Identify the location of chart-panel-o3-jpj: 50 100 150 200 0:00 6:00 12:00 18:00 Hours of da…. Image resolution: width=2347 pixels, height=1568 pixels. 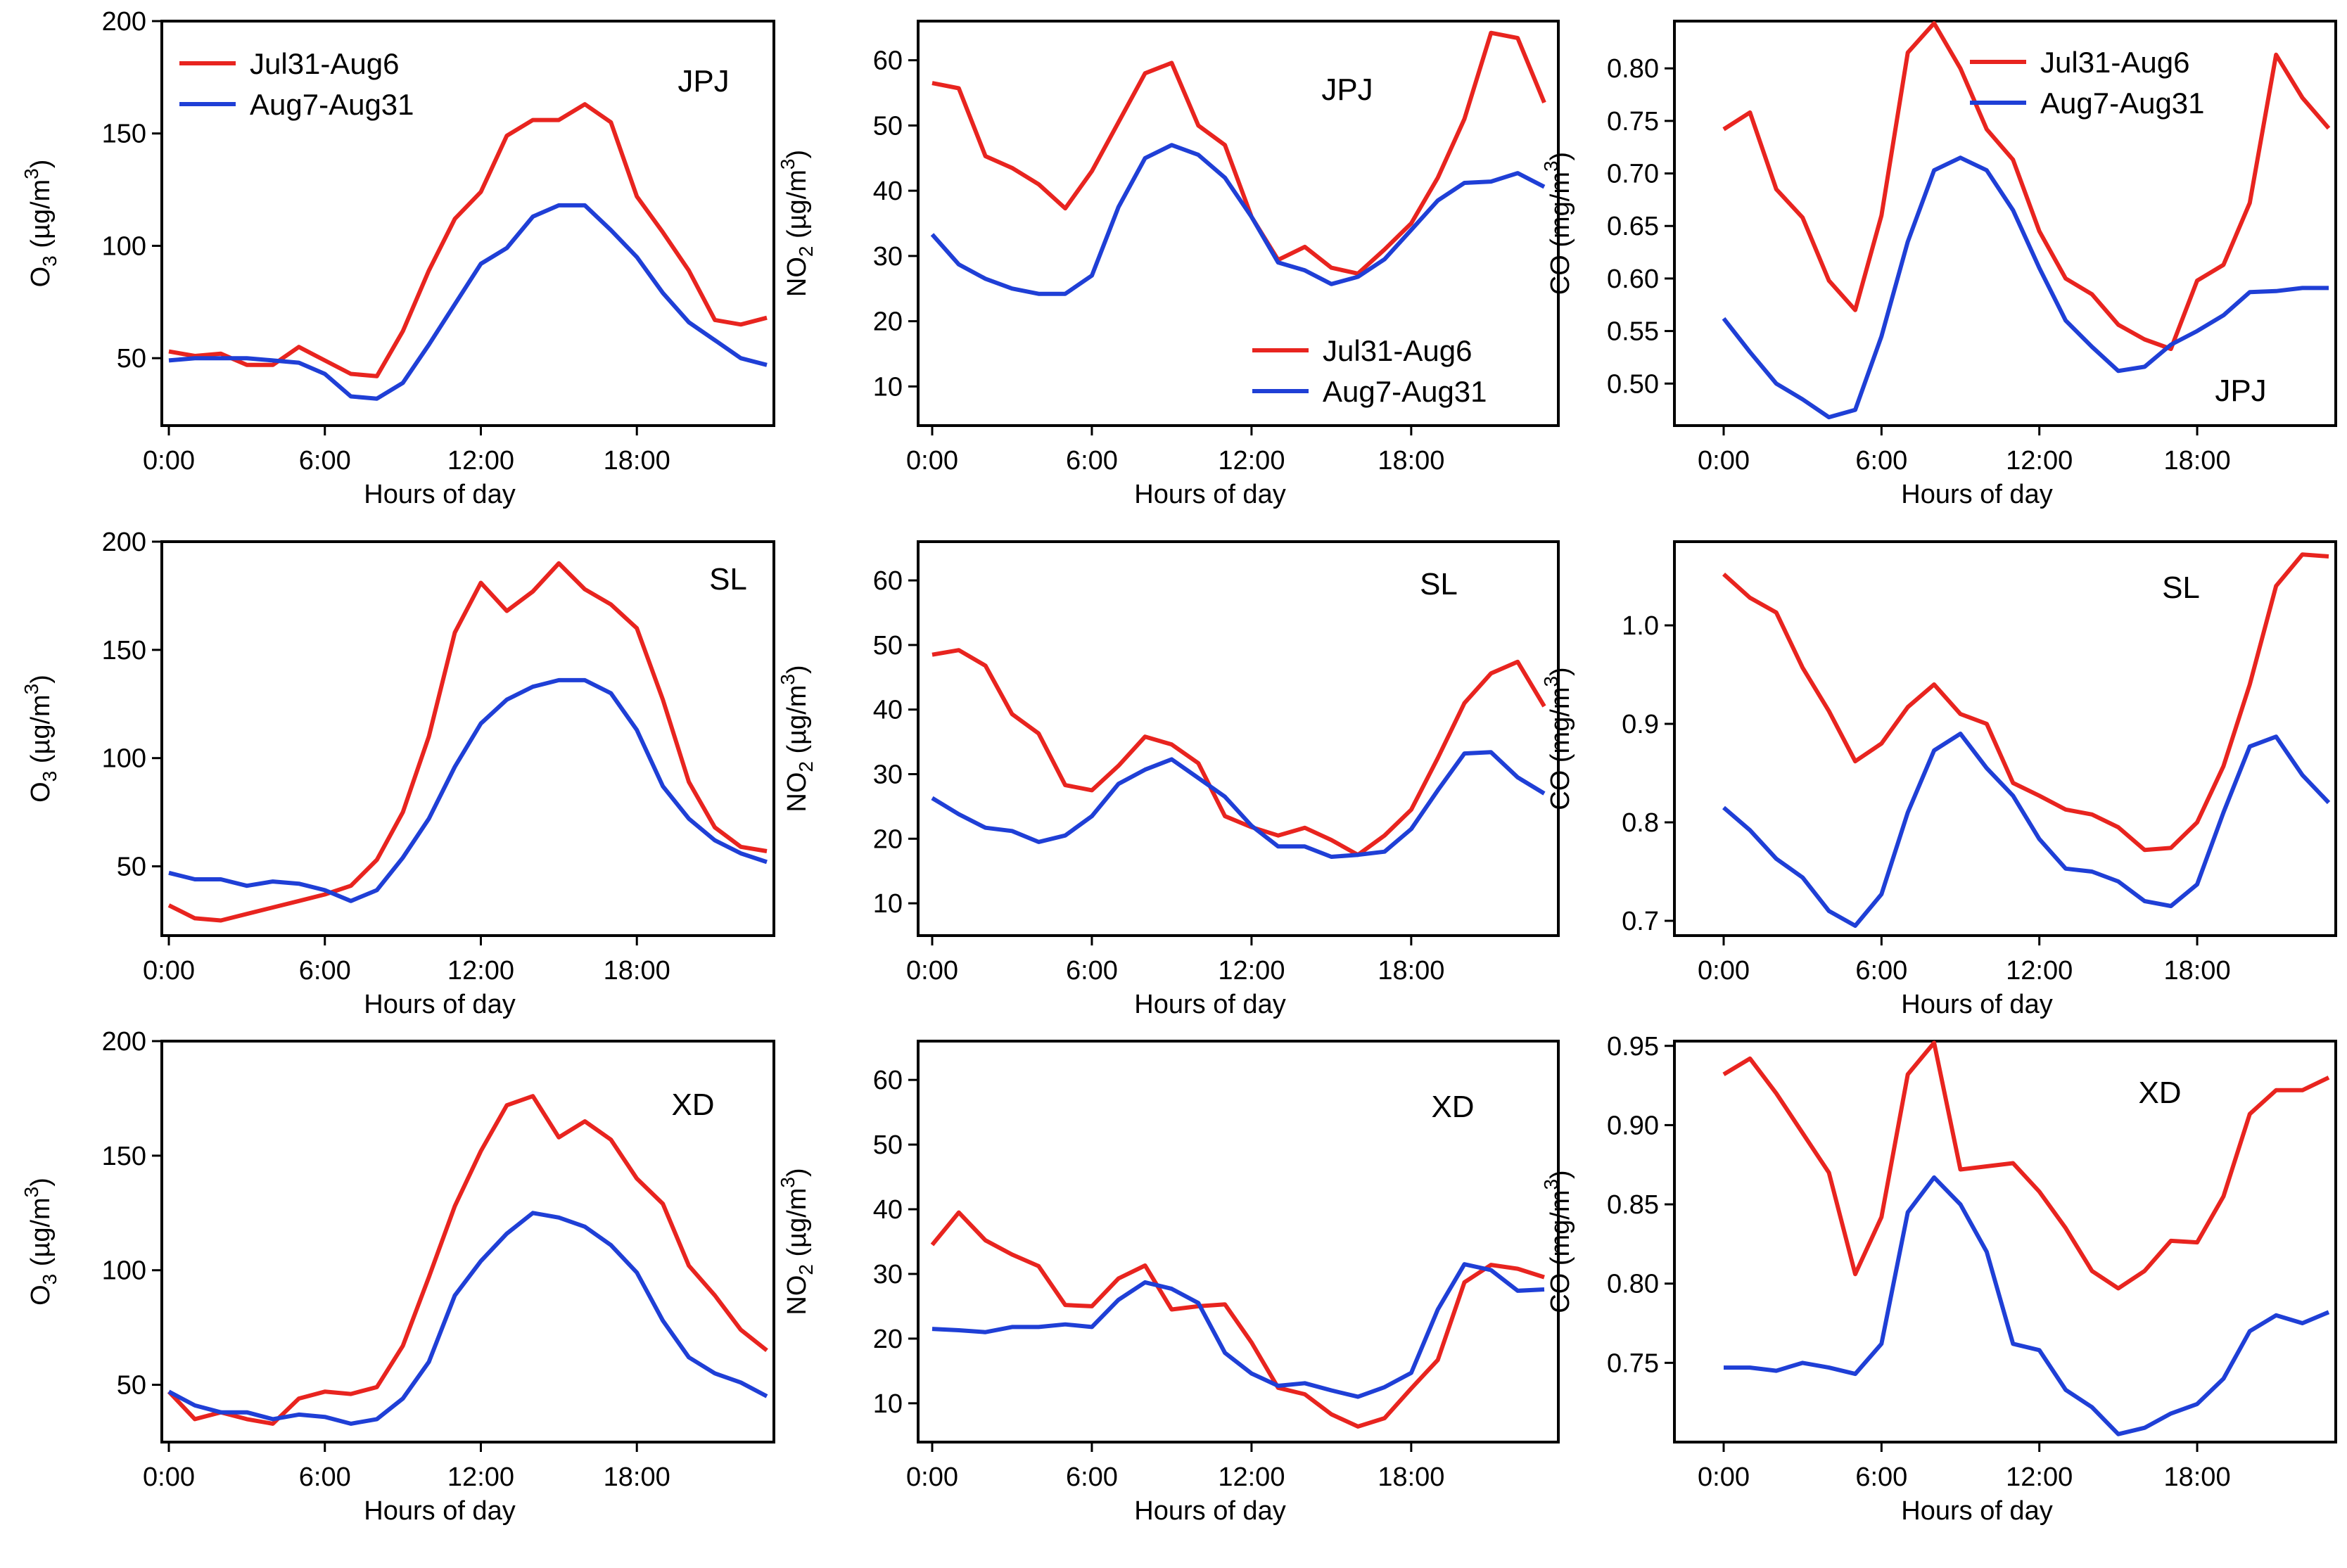
(397, 258).